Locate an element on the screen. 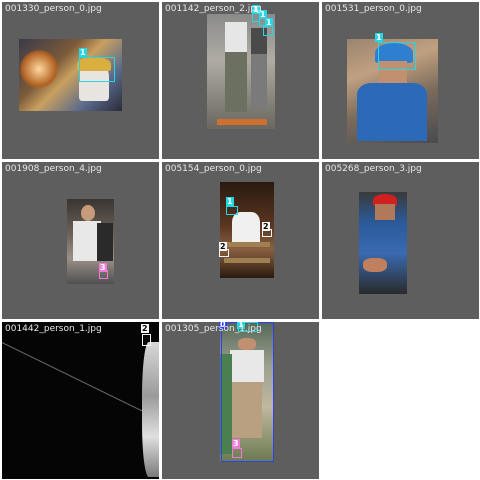 This screenshot has width=480, height=480. tile-filename: 001442_person_1.jpg is located at coordinates (53, 329).